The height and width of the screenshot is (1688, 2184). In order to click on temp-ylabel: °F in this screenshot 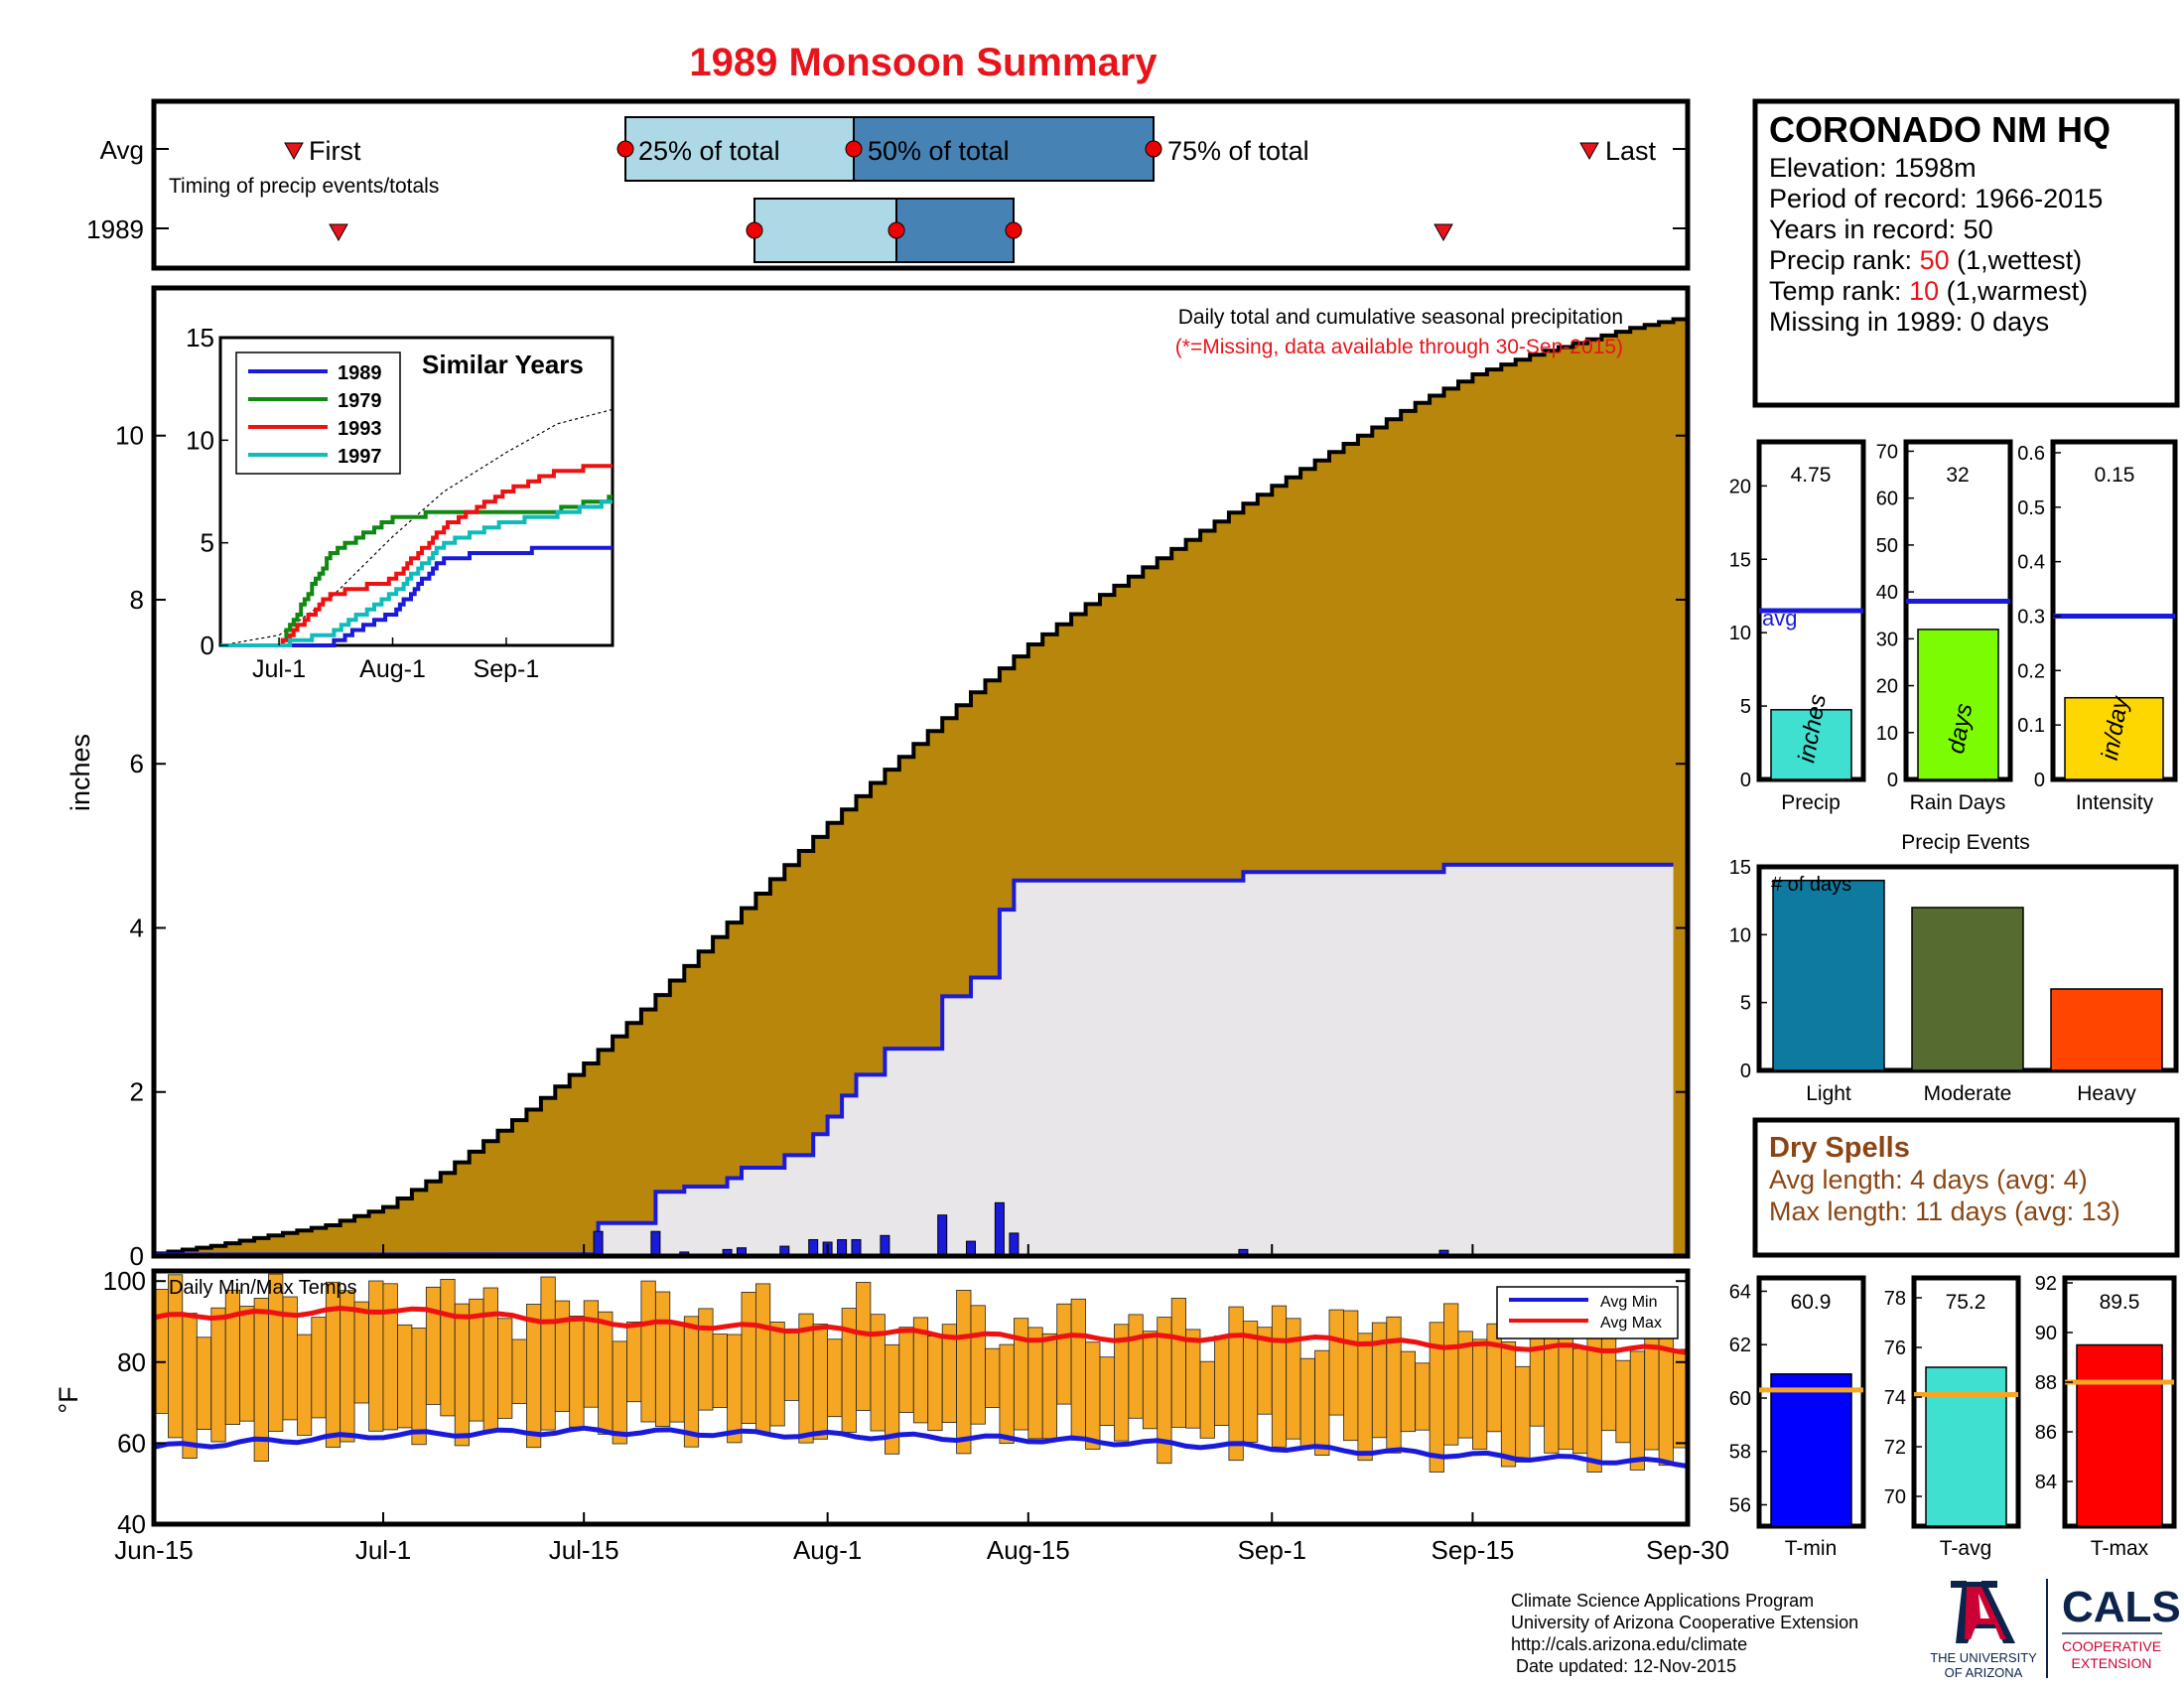, I will do `click(68, 1399)`.